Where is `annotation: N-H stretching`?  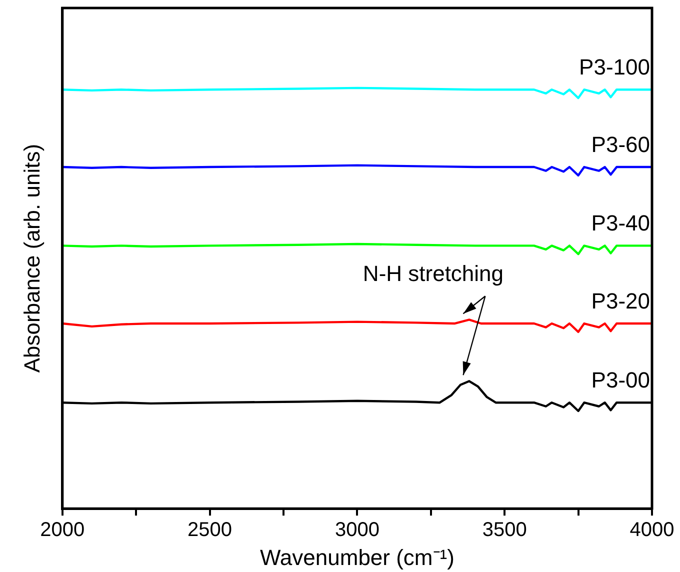 annotation: N-H stretching is located at coordinates (433, 273).